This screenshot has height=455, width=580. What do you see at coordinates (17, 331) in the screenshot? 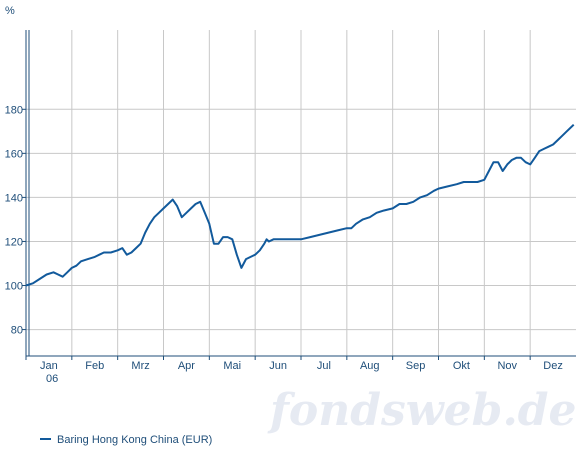
I see `y-tick-label: 80` at bounding box center [17, 331].